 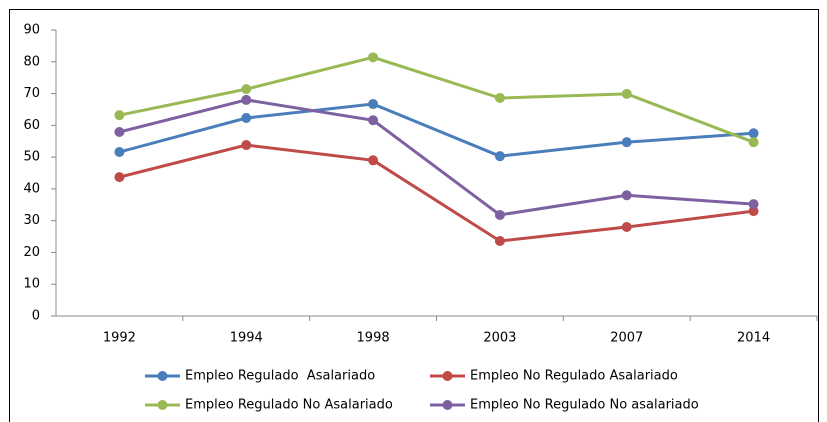 I want to click on legend-label: Empleo No Regulado Asalariado, so click(x=574, y=376).